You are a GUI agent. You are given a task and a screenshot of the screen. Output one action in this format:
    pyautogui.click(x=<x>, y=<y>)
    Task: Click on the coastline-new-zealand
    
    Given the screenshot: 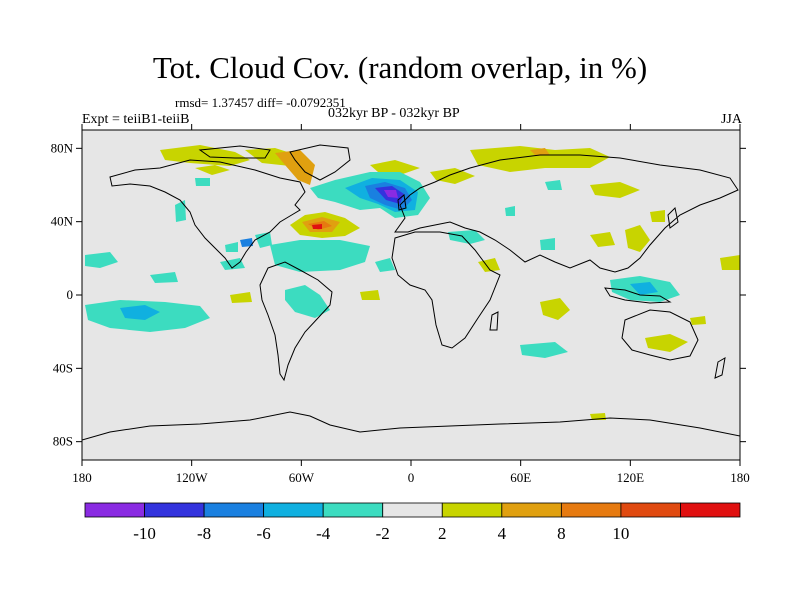 What is the action you would take?
    pyautogui.click(x=720, y=368)
    